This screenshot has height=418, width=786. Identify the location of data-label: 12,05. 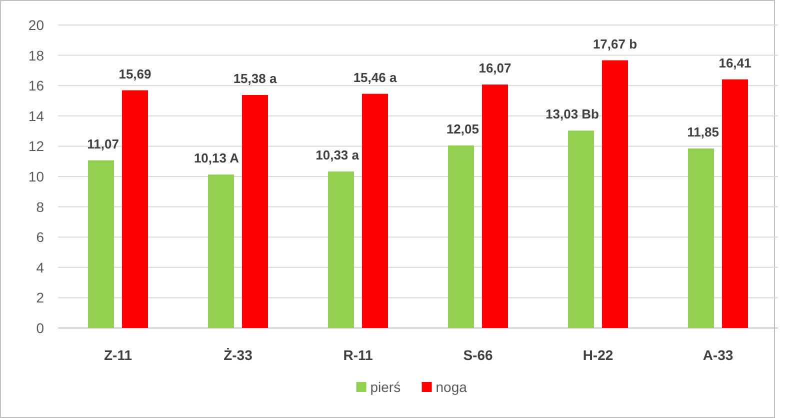
(462, 128).